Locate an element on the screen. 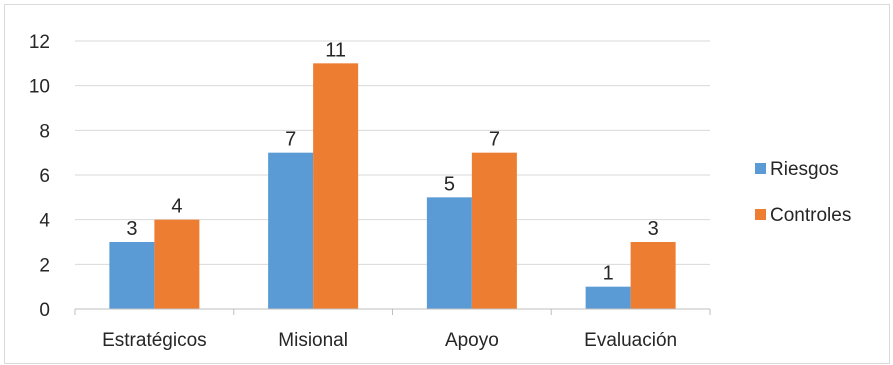  x-tick-label: Misional is located at coordinates (313, 340).